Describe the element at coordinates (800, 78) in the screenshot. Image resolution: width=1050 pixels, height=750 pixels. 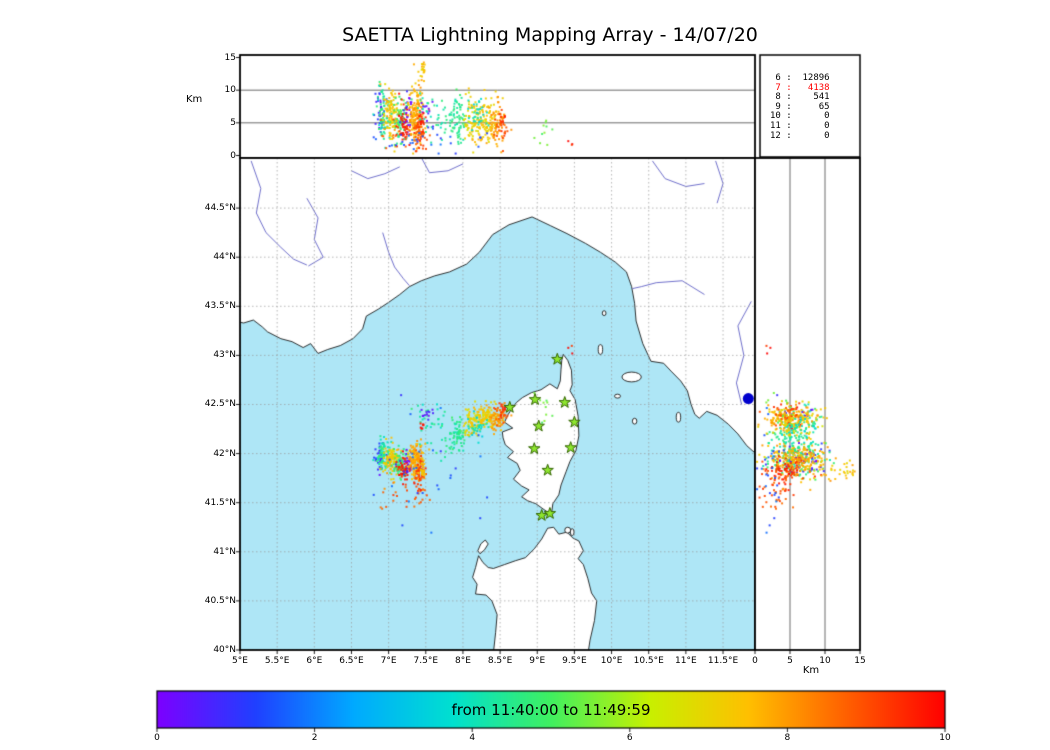
I see `station-count-line: 6 : 12896` at that location.